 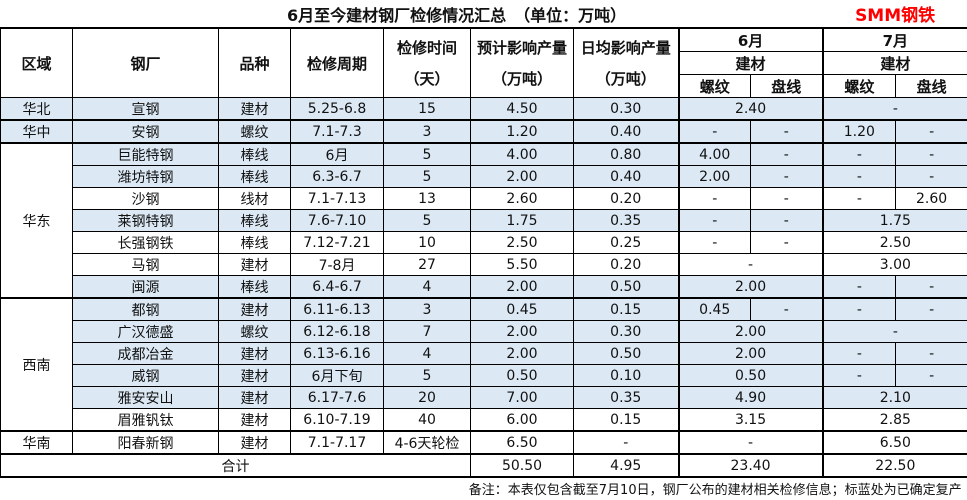 What do you see at coordinates (145, 154) in the screenshot?
I see `plant-cell: 巨能特钢` at bounding box center [145, 154].